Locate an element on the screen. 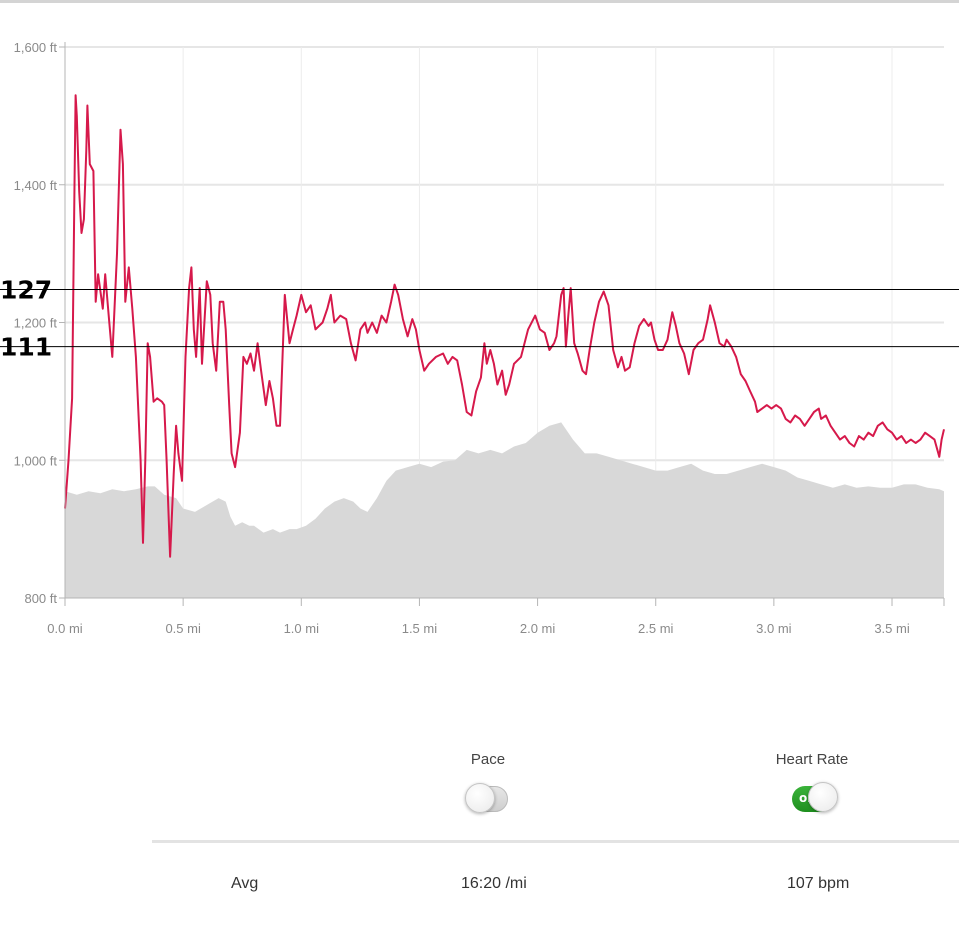 This screenshot has height=944, width=959. x-tick-label: 1.5 mi is located at coordinates (420, 628).